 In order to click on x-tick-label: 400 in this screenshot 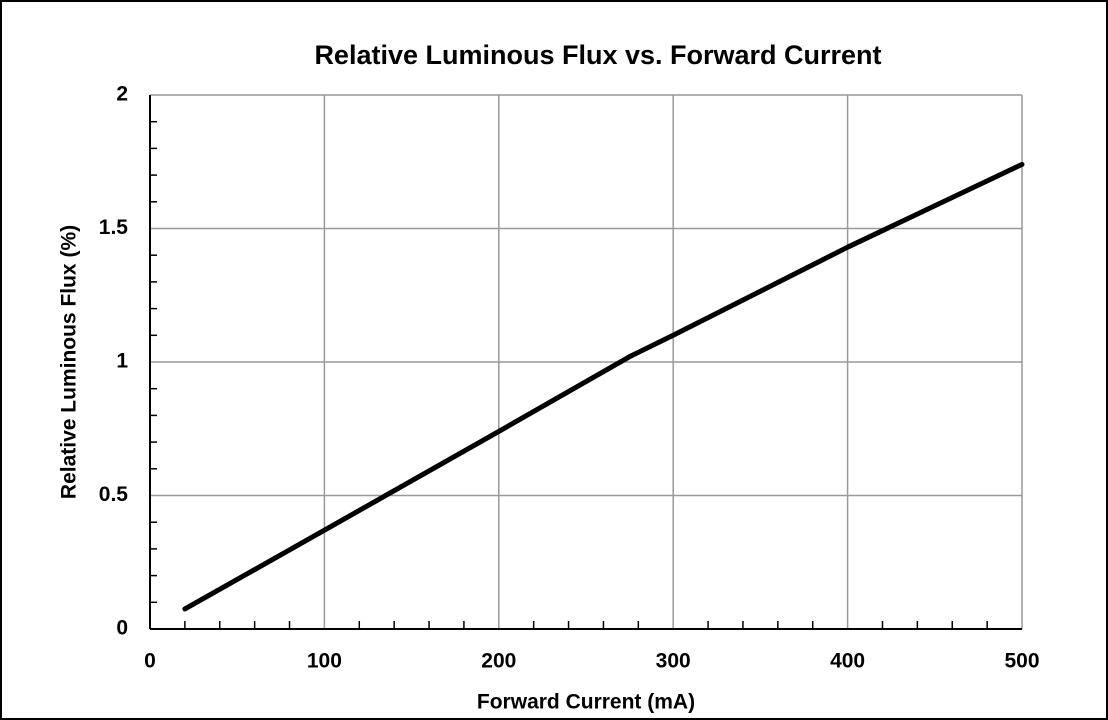, I will do `click(847, 661)`.